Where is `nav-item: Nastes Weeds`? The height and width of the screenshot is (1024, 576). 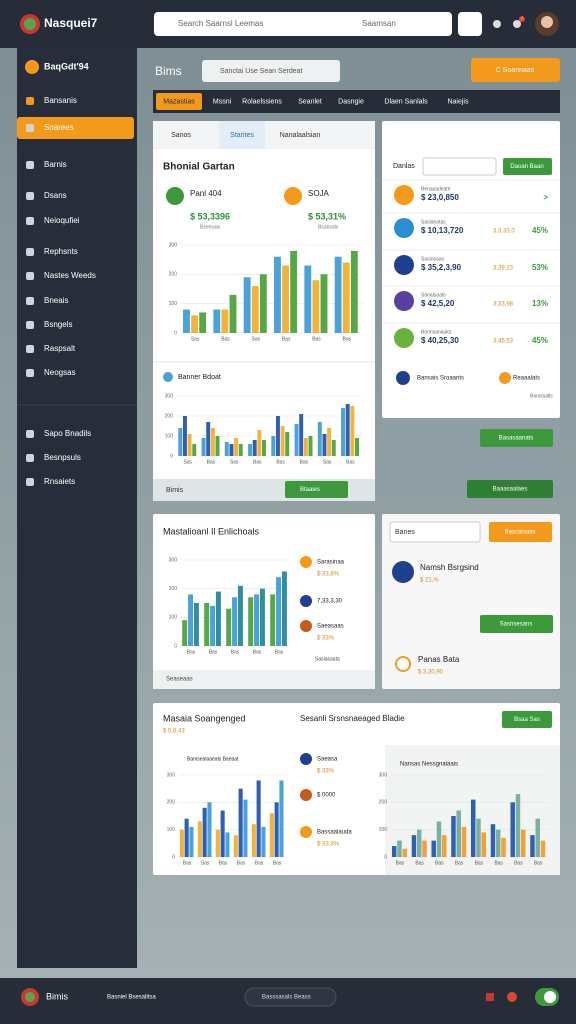 nav-item: Nastes Weeds is located at coordinates (70, 275).